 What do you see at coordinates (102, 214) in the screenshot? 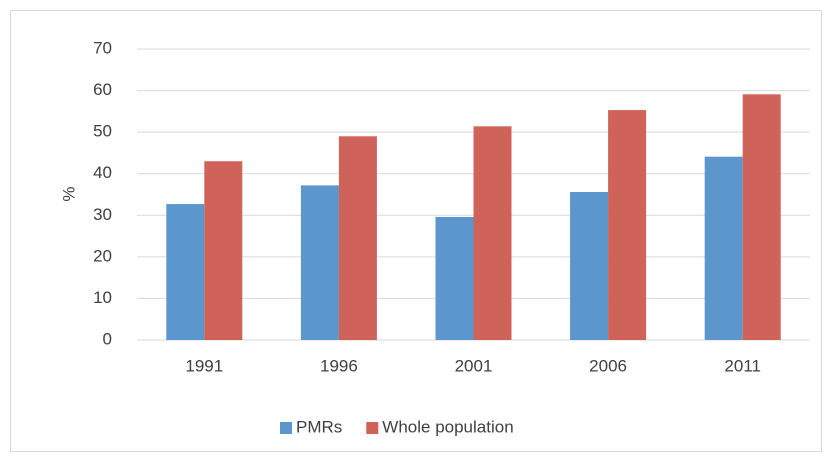
I see `y-tick-label: 30` at bounding box center [102, 214].